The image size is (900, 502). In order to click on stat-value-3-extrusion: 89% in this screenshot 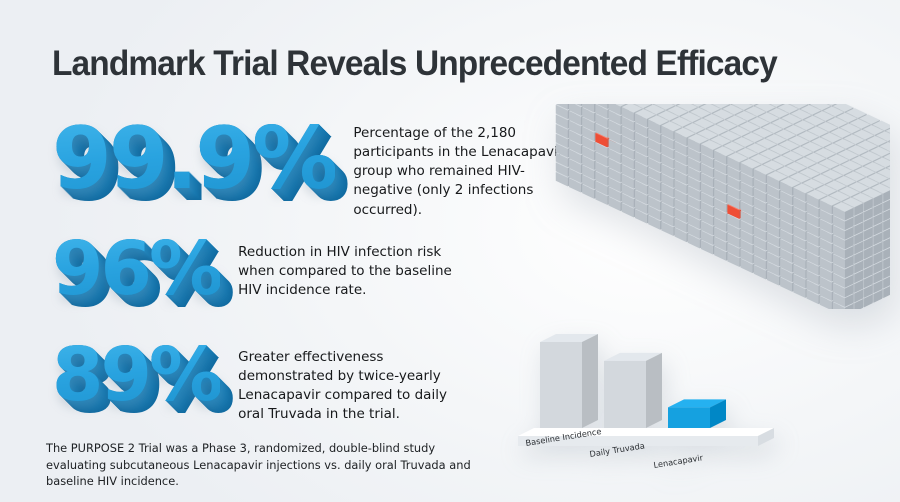, I will do `click(137, 375)`.